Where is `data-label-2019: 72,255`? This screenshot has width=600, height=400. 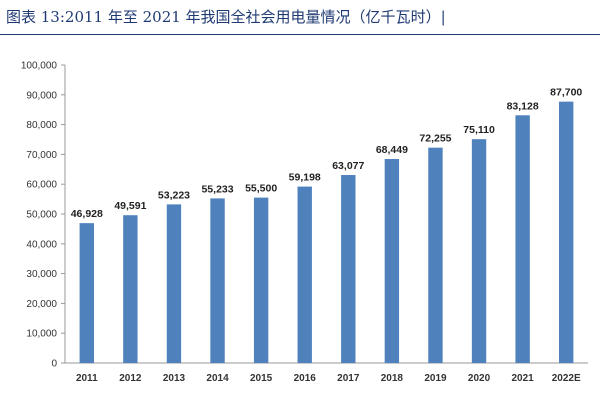
data-label-2019: 72,255 is located at coordinates (435, 139).